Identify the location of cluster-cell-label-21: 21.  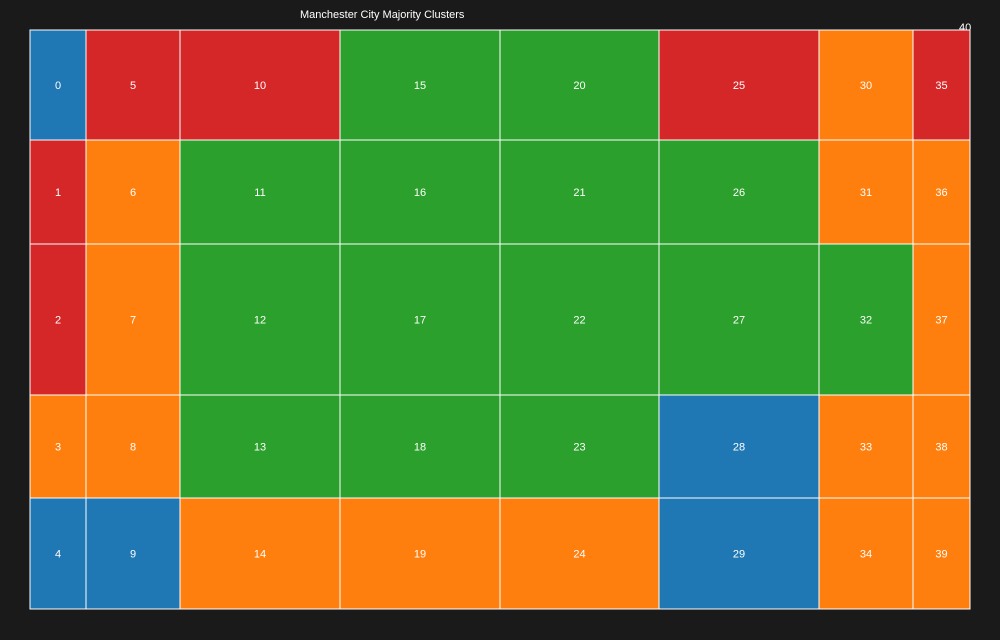
(579, 193).